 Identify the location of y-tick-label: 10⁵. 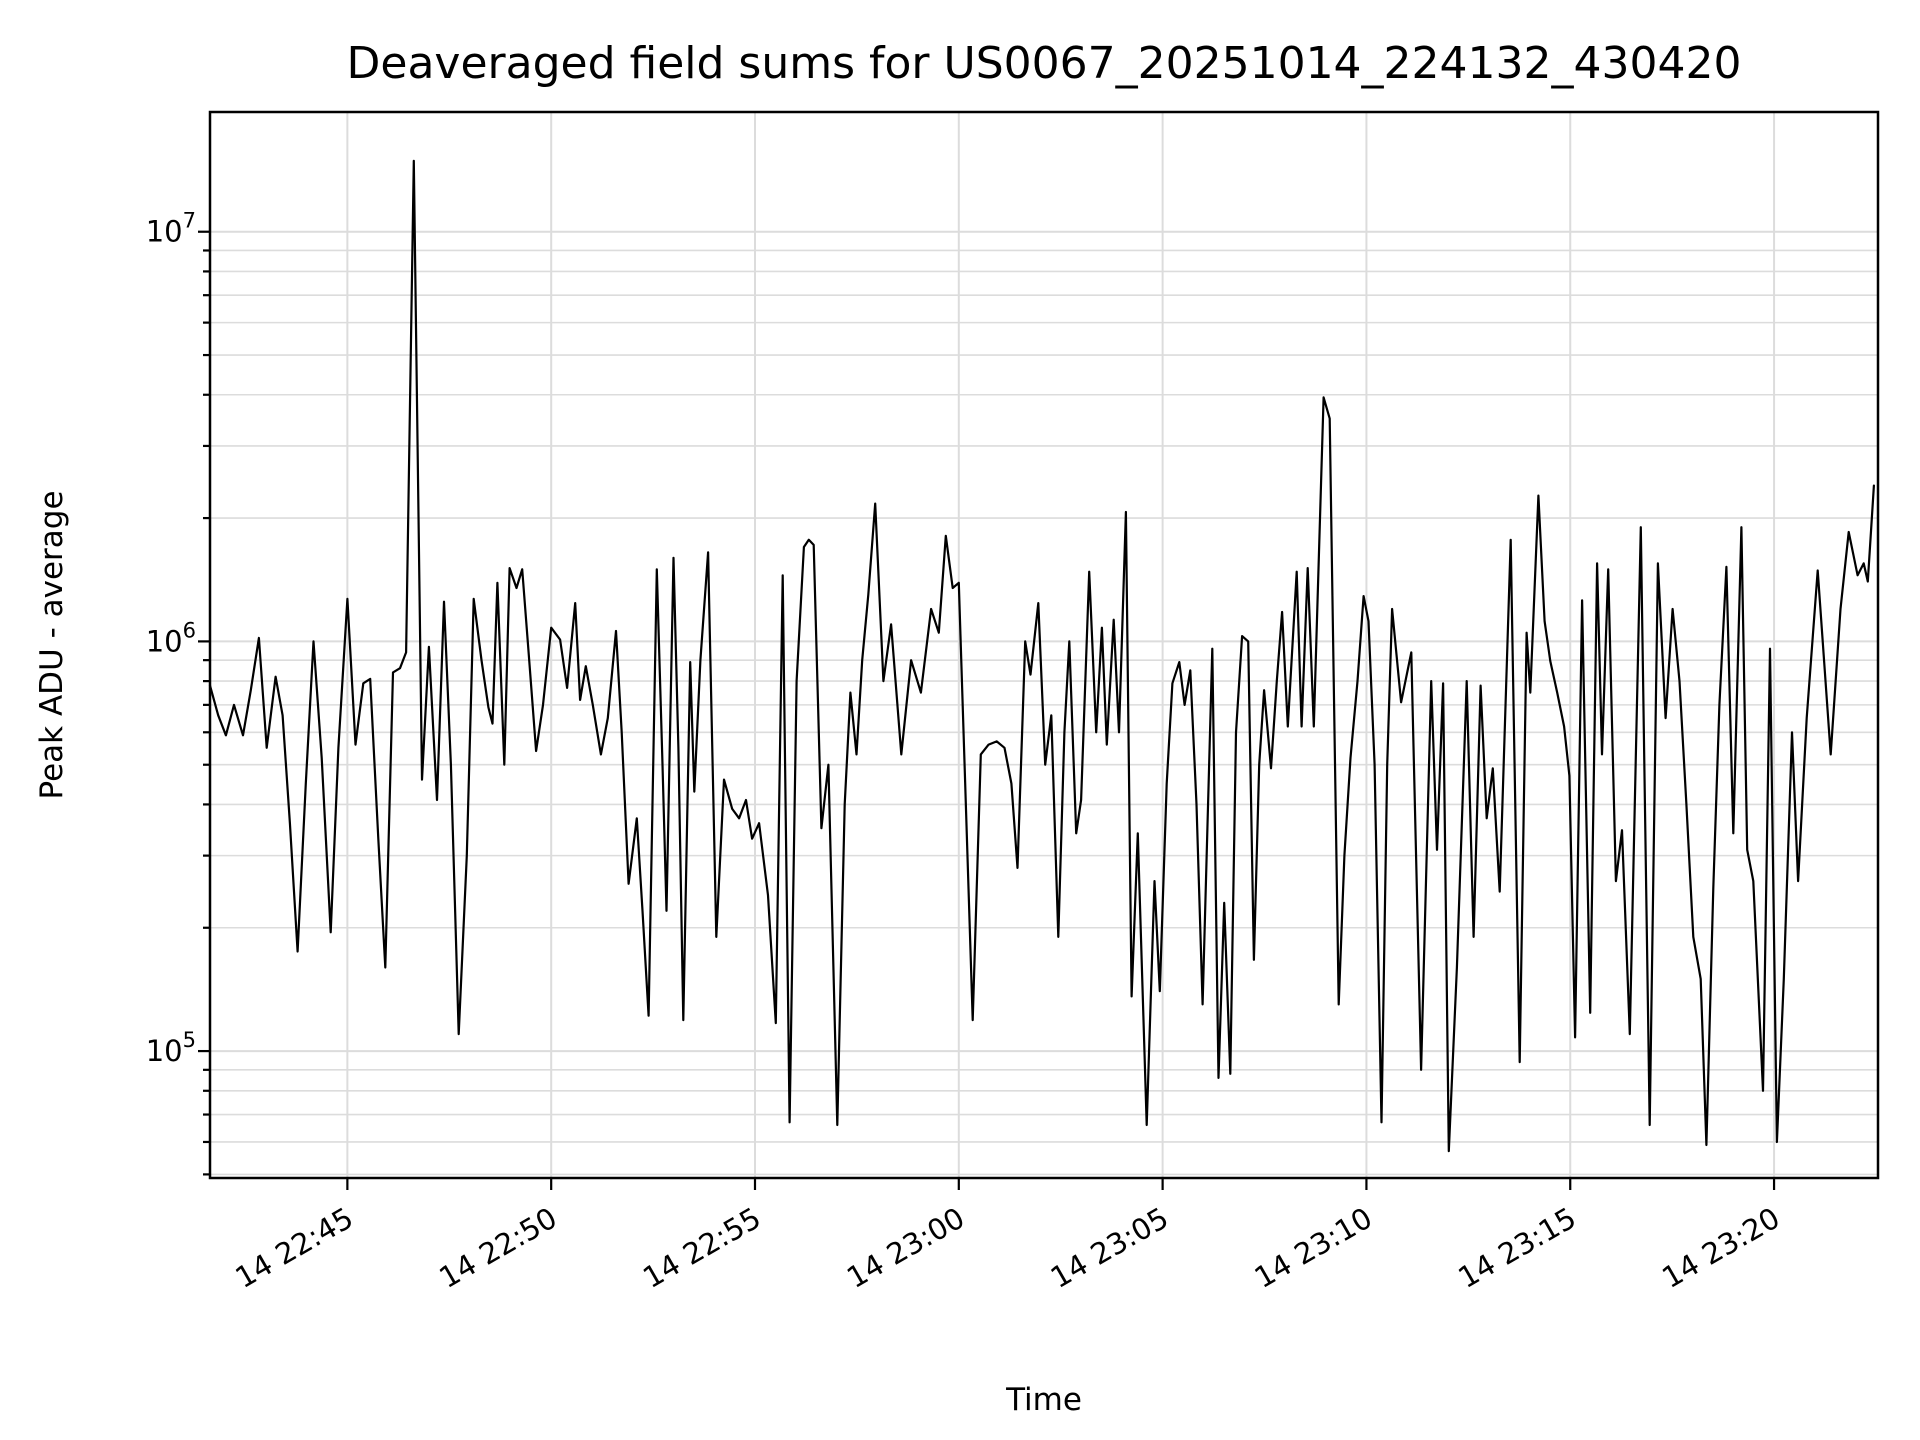
(171, 1048).